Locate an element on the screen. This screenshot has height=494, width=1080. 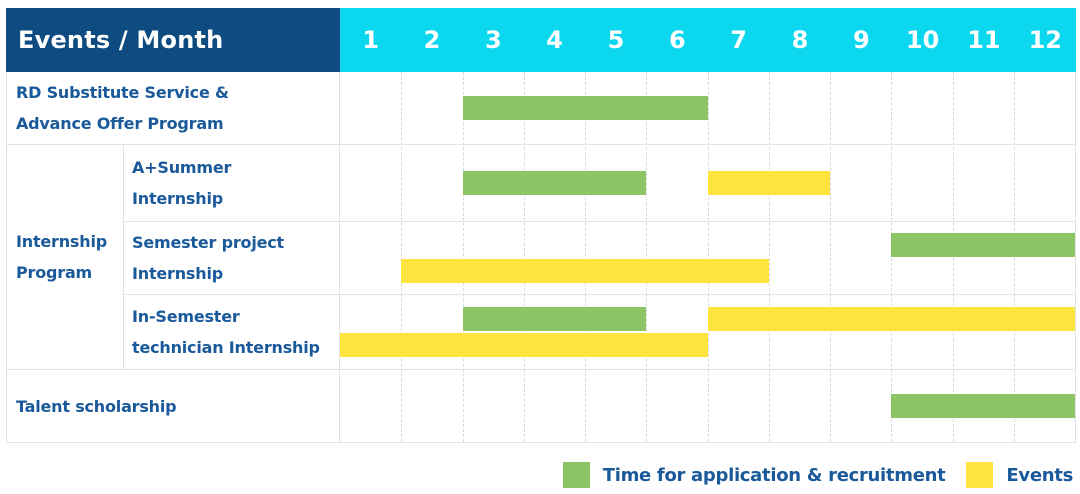
label-line: A+Summer is located at coordinates (182, 167).